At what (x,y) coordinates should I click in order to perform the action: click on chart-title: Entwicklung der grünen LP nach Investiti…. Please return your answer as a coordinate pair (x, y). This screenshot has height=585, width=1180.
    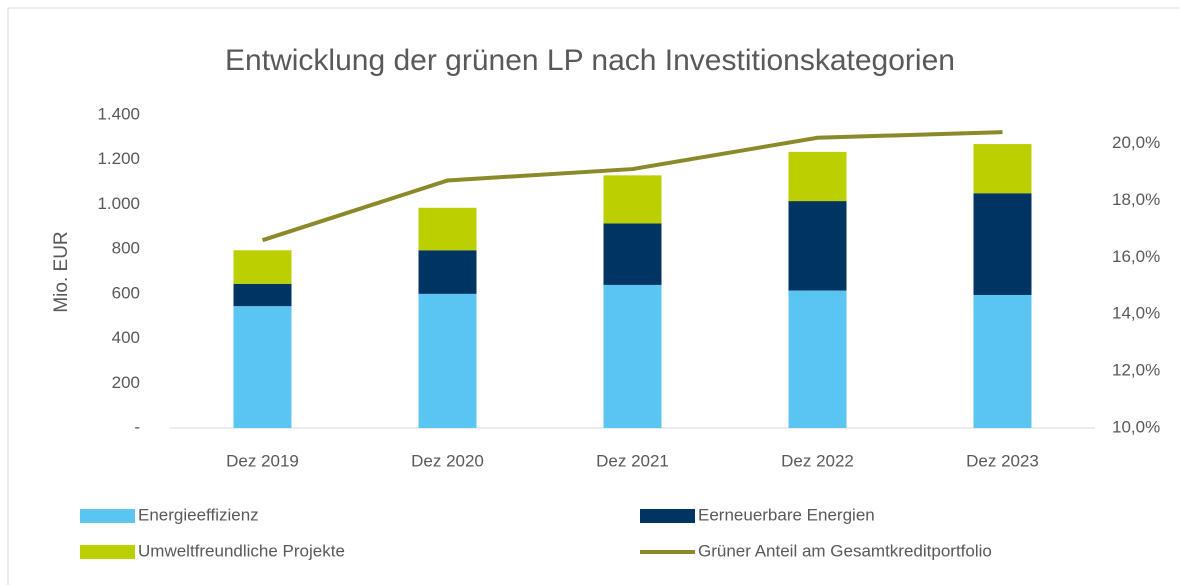
    Looking at the image, I should click on (590, 60).